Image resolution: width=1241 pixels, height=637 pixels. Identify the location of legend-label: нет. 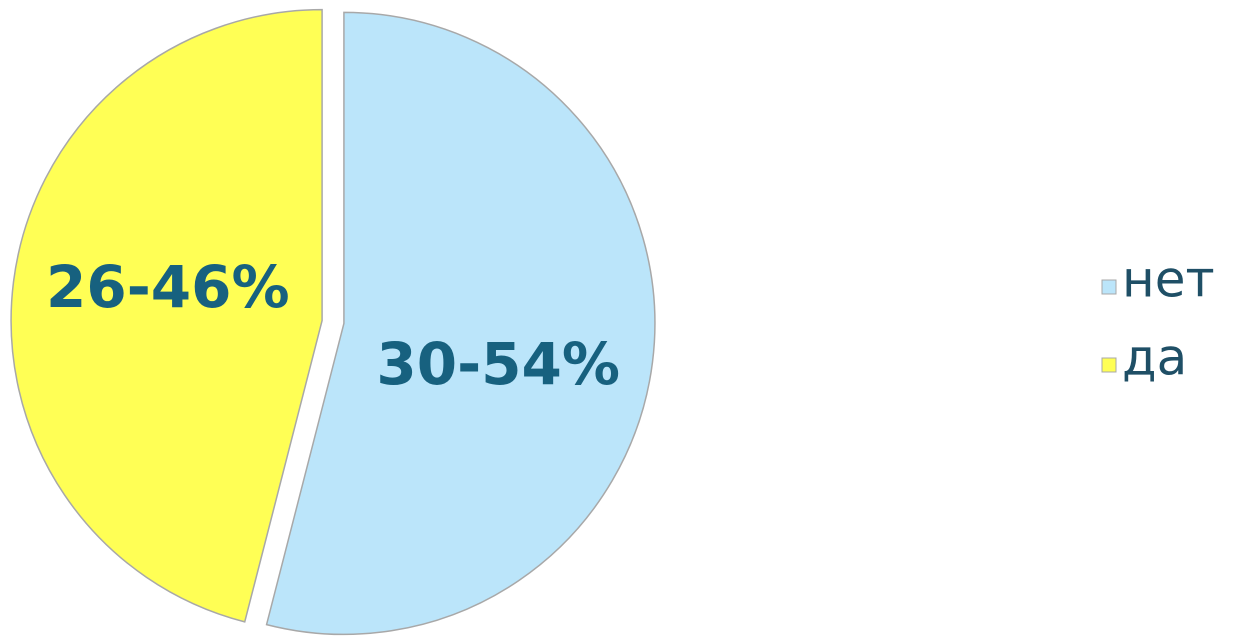
(1168, 280).